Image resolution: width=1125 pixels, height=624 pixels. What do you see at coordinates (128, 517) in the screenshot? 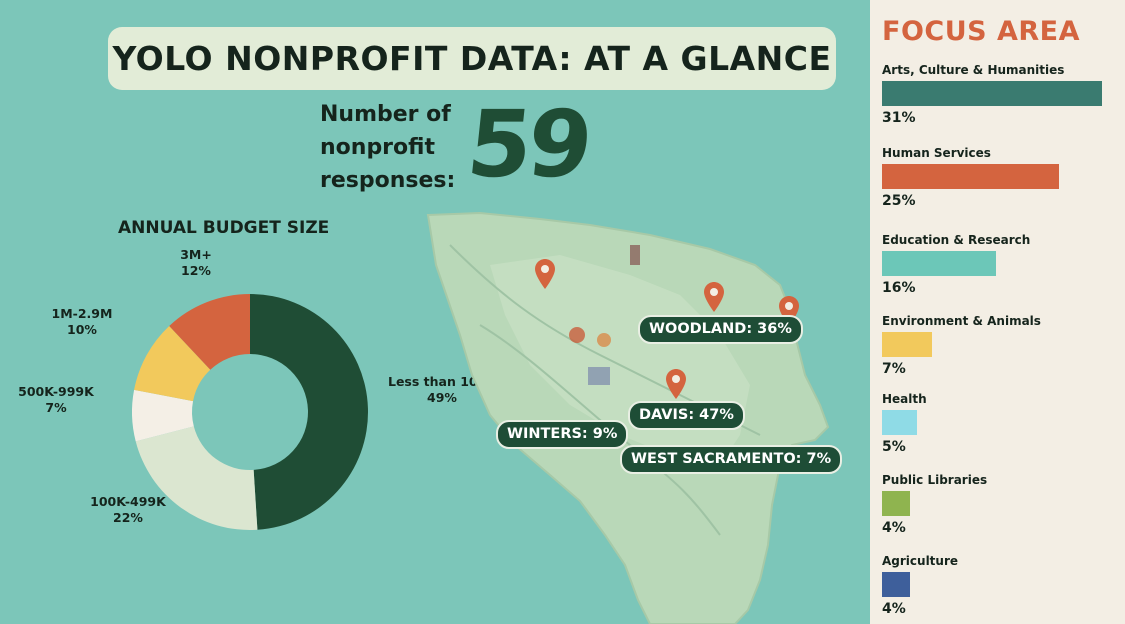
I see `donut-label-value: 22%` at bounding box center [128, 517].